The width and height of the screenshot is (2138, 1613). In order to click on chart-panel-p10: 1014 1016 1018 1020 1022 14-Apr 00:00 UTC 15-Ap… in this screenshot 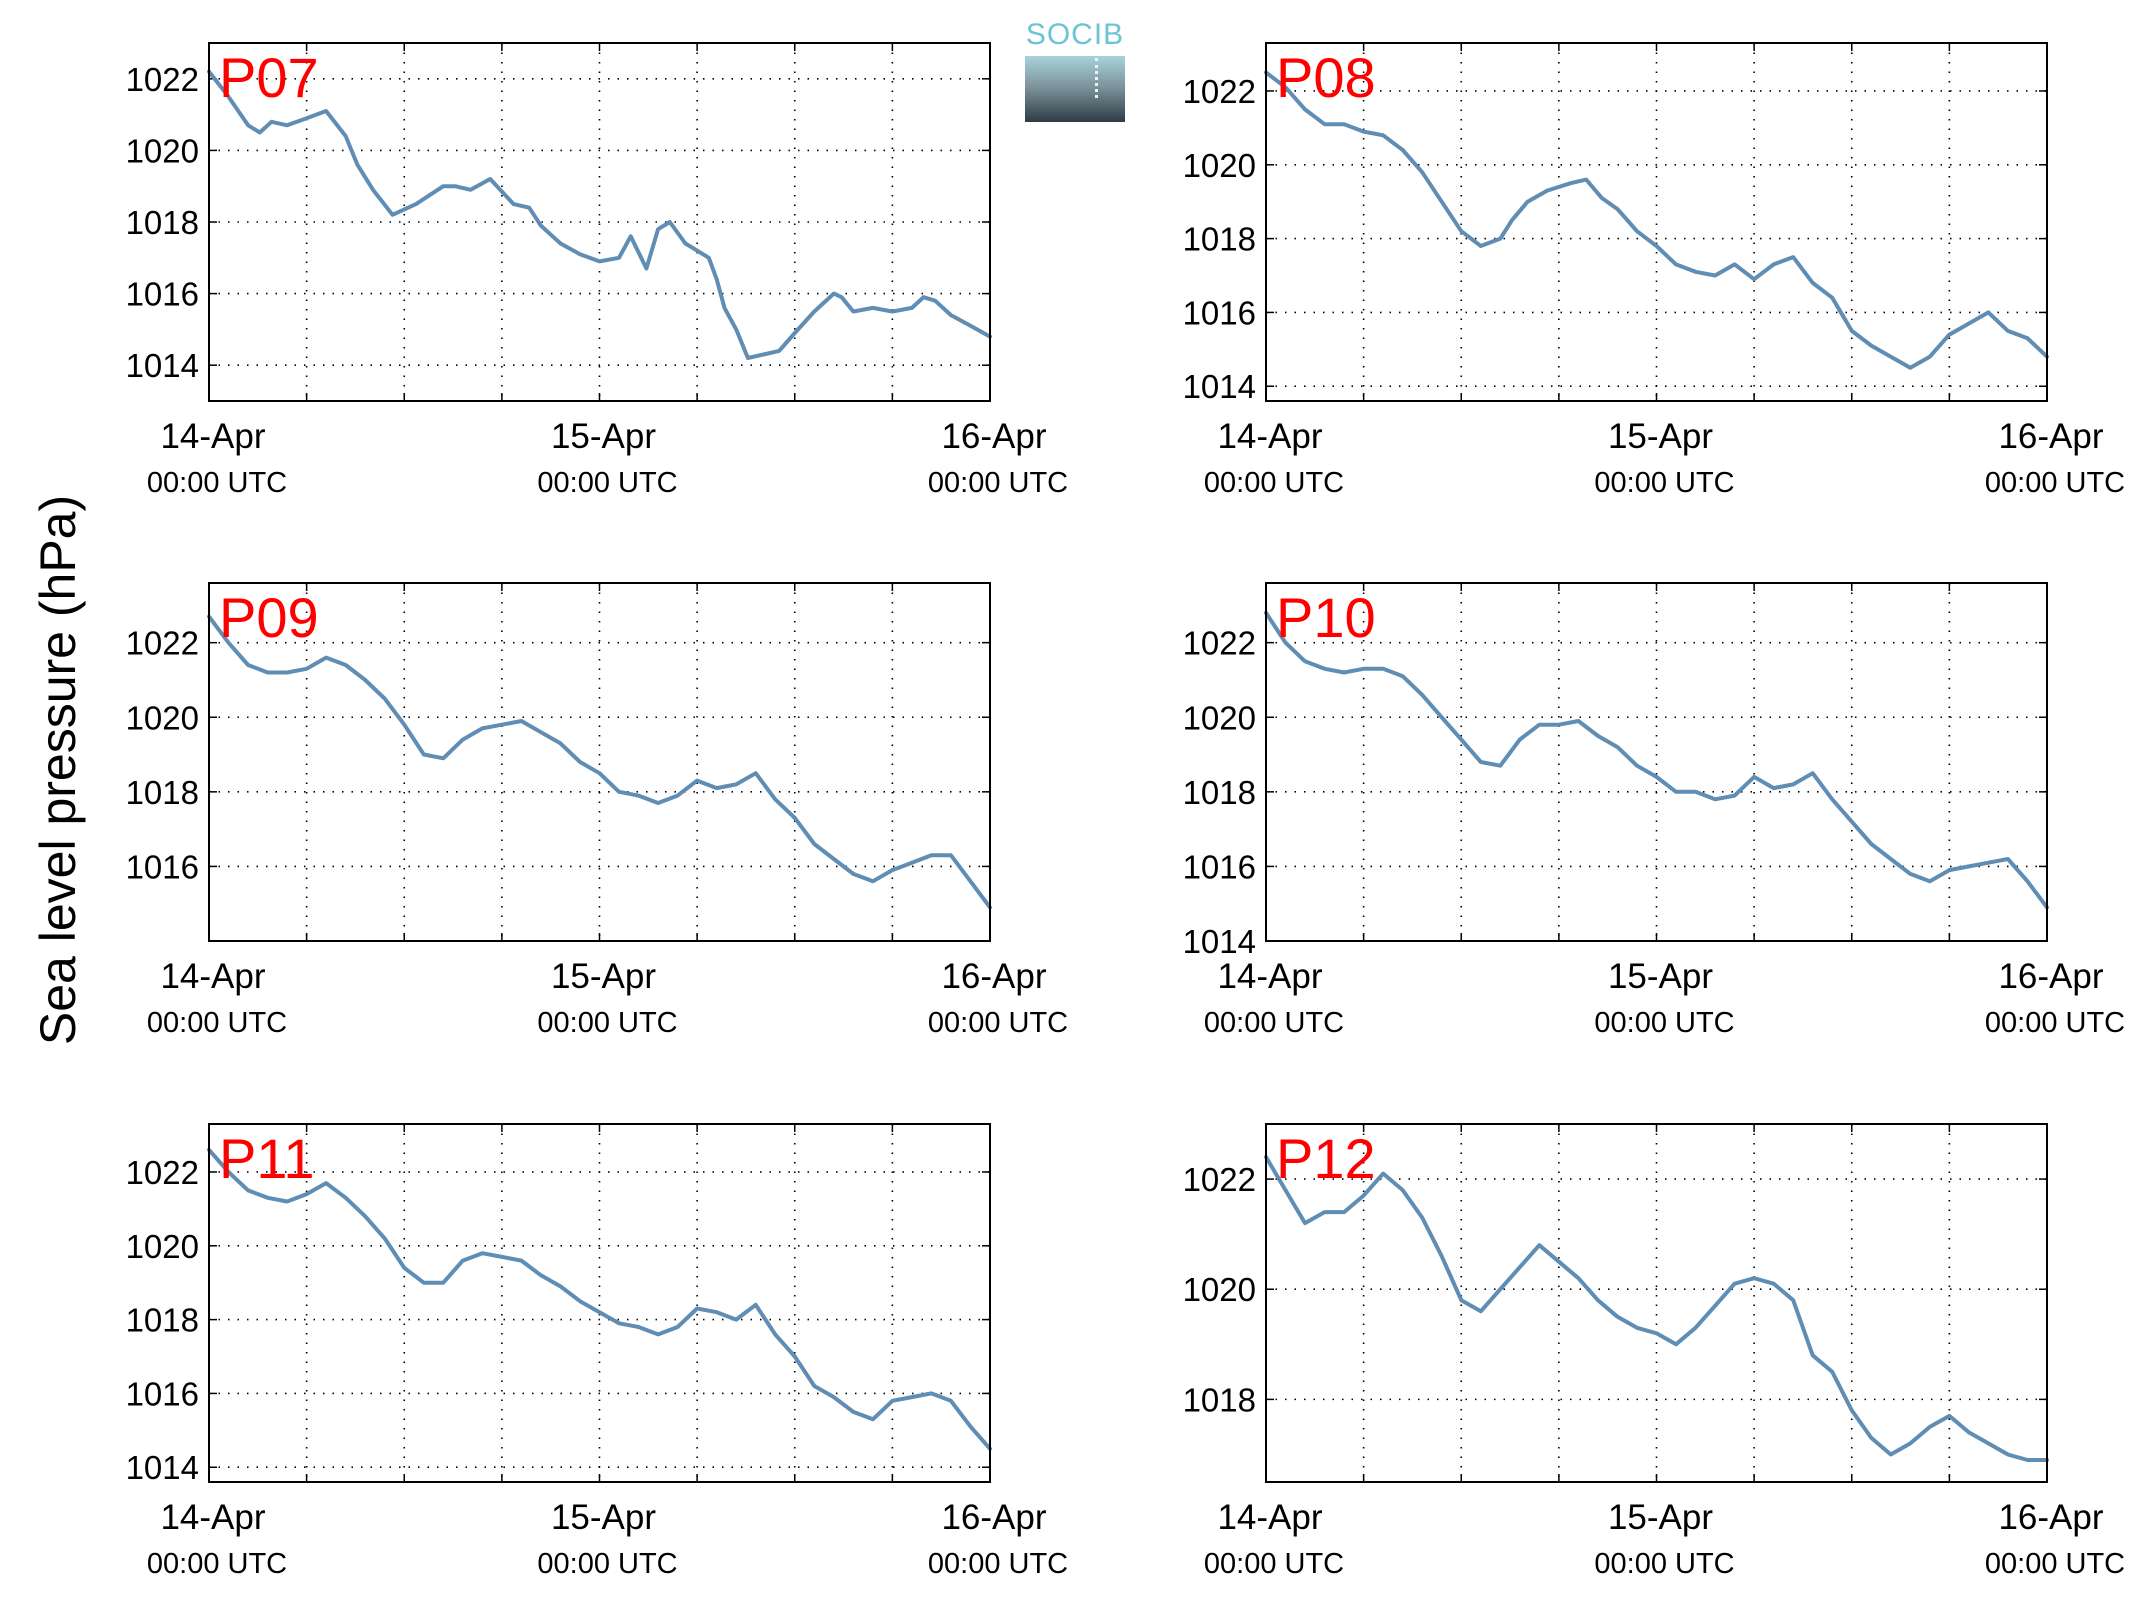, I will do `click(1654, 810)`.